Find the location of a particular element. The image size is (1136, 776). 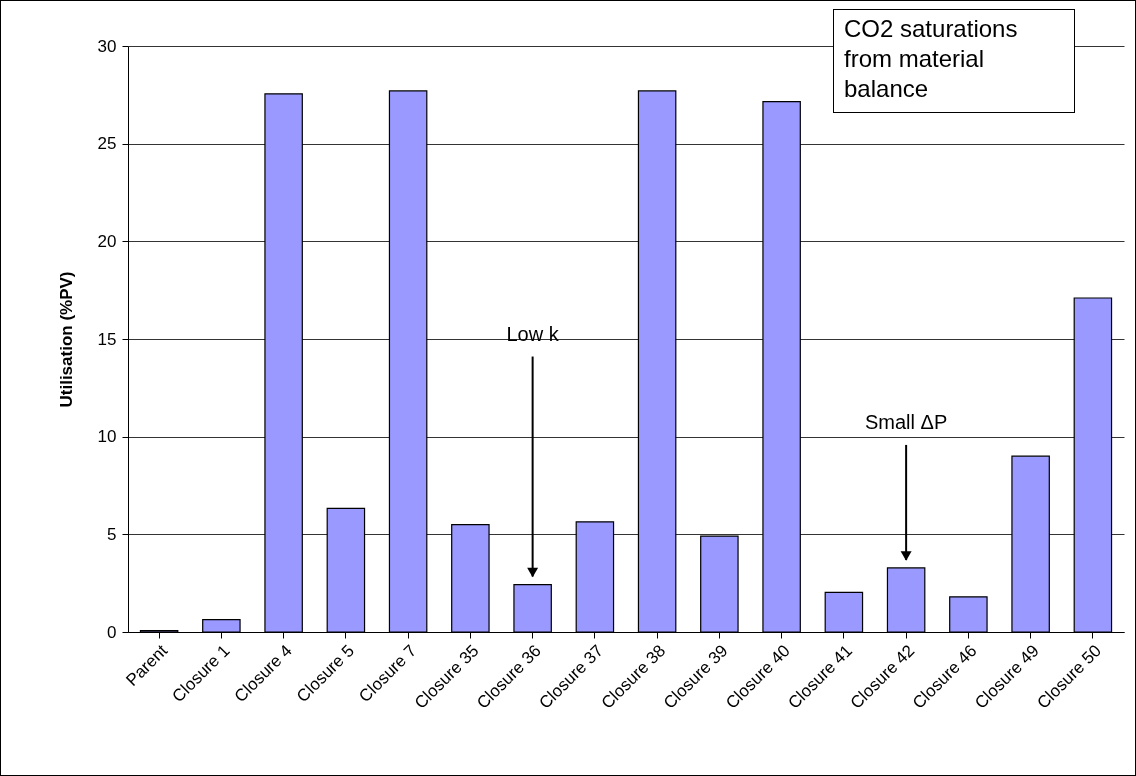

y-tick-label: 20 is located at coordinates (107, 241).